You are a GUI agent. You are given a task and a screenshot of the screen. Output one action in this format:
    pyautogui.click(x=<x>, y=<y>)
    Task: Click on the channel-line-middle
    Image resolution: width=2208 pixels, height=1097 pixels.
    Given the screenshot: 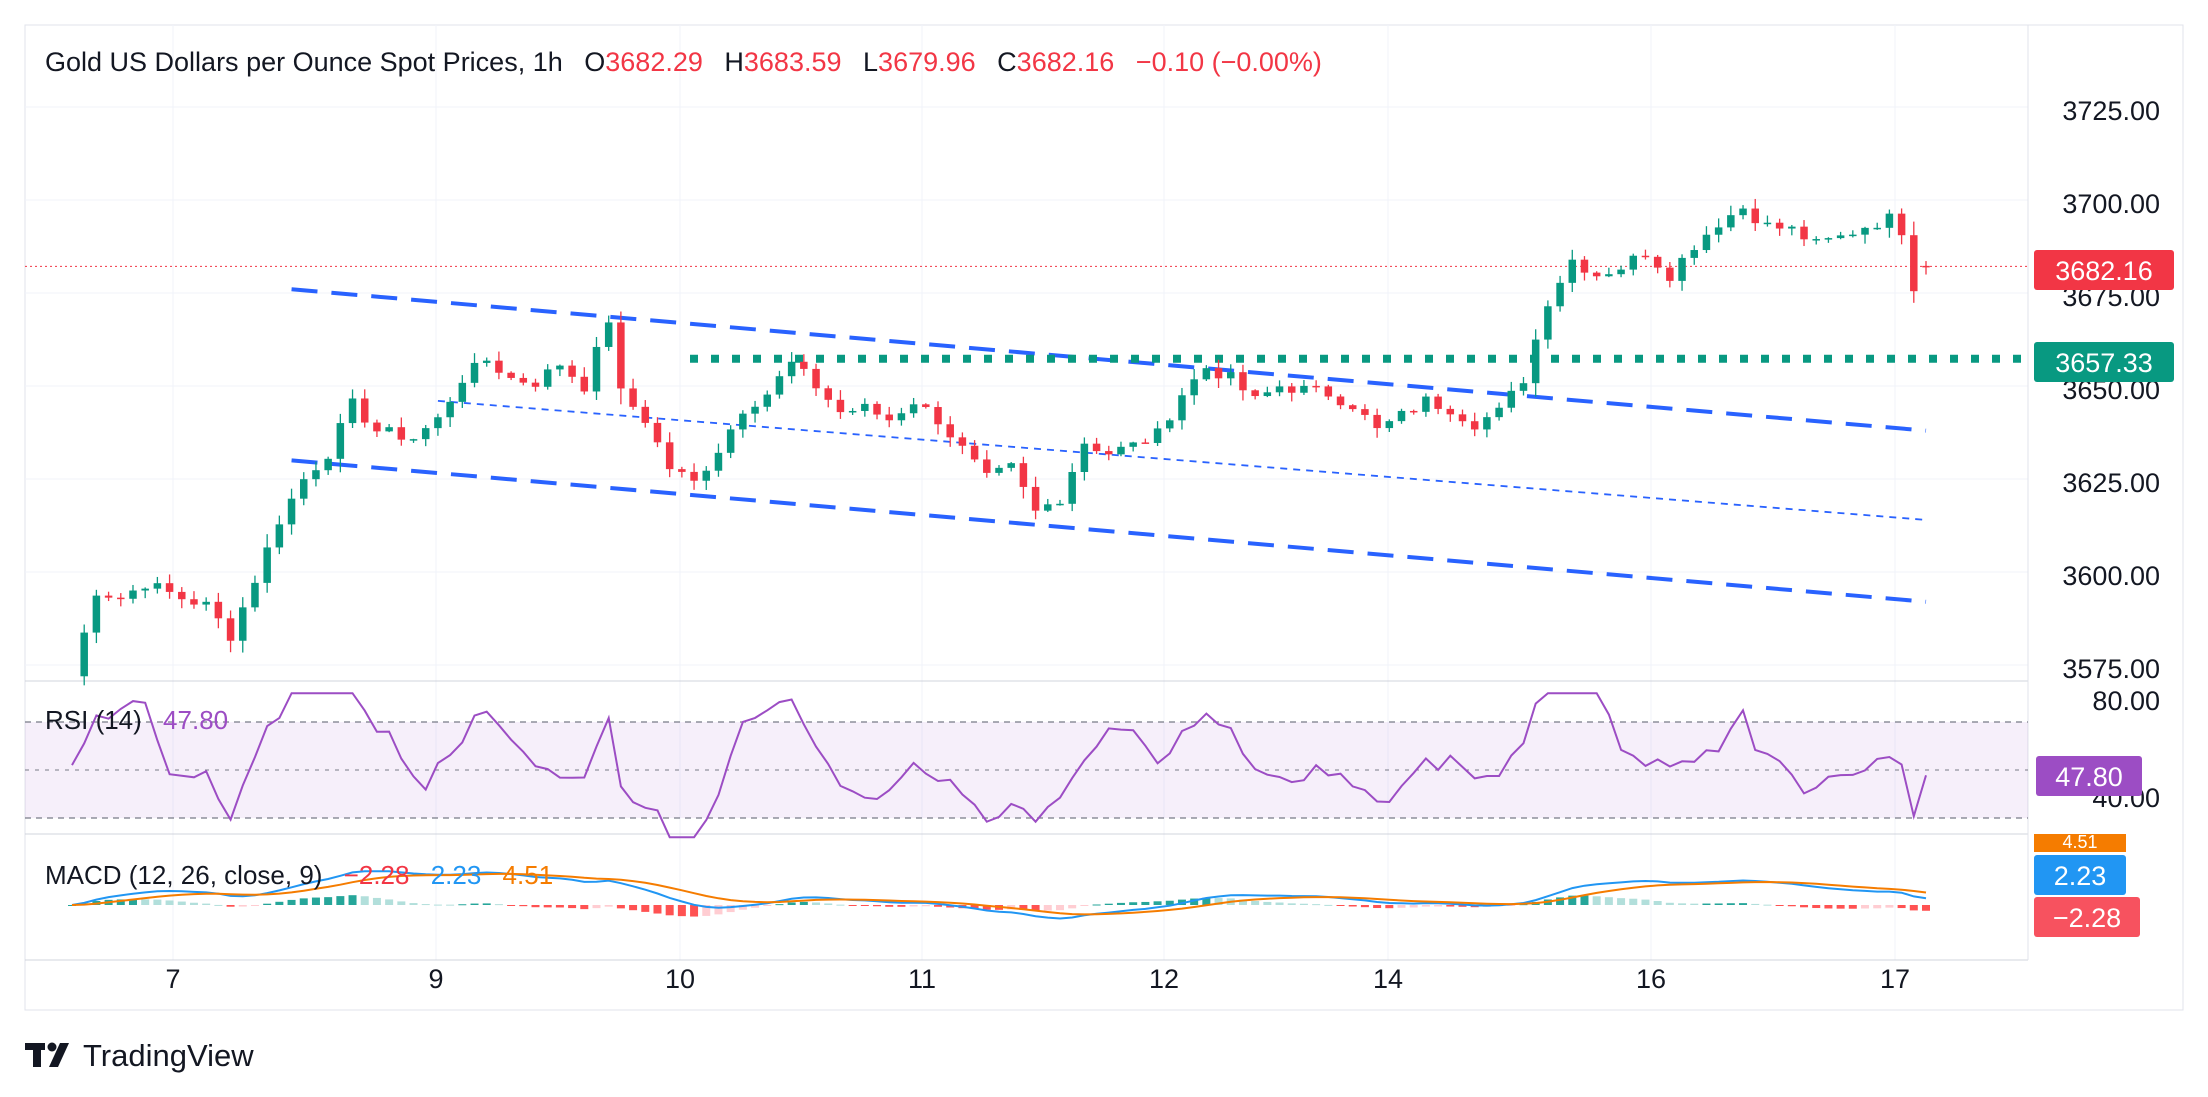 What is the action you would take?
    pyautogui.click(x=1182, y=460)
    